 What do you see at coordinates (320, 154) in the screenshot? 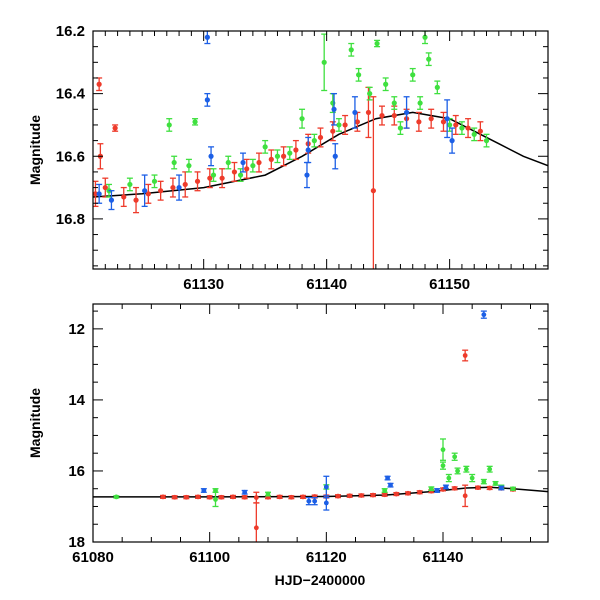
I see `top-model-curve` at bounding box center [320, 154].